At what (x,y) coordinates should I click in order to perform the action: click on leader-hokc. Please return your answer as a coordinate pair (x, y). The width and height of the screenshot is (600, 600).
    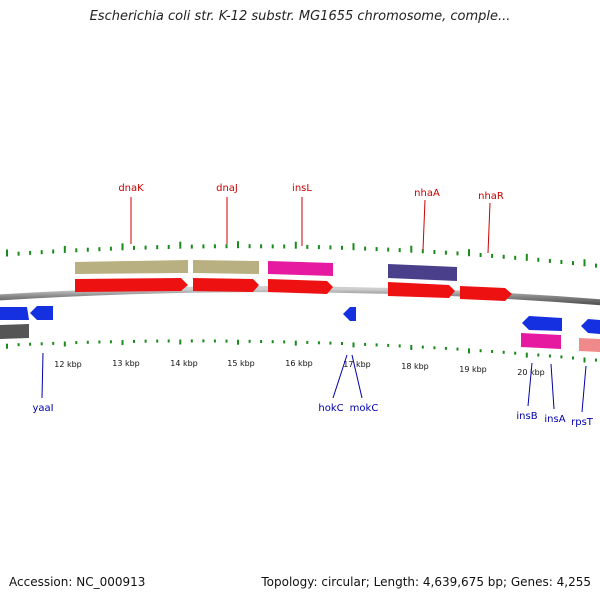
    Looking at the image, I should click on (340, 376).